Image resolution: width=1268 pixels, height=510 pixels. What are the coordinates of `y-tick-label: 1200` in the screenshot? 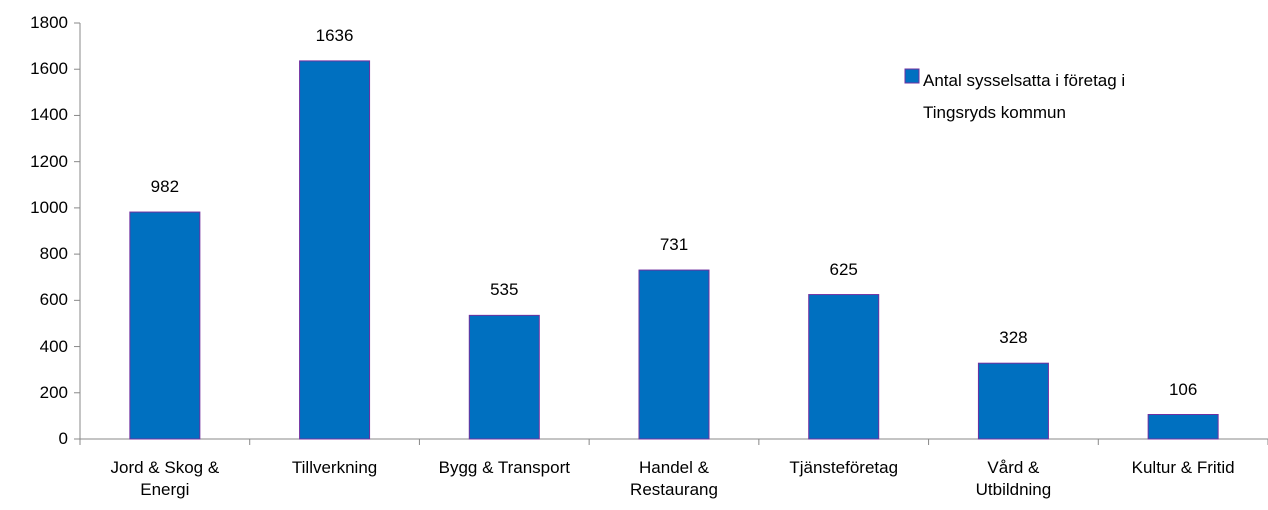 It's located at (49, 161).